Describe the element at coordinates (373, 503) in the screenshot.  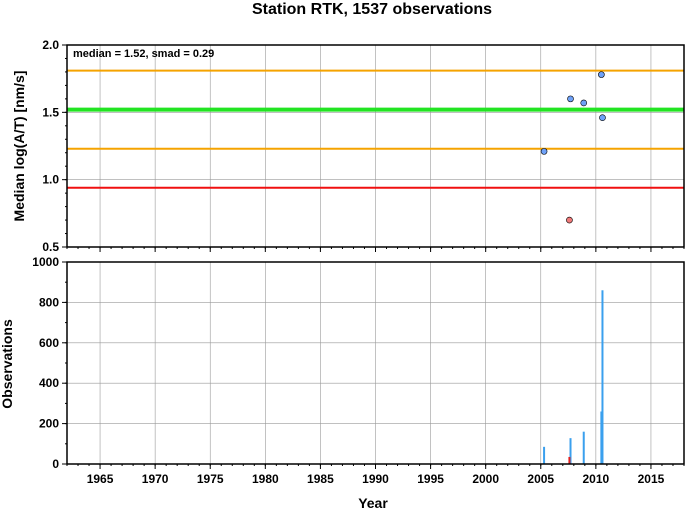
I see `x-axis-label: Year` at that location.